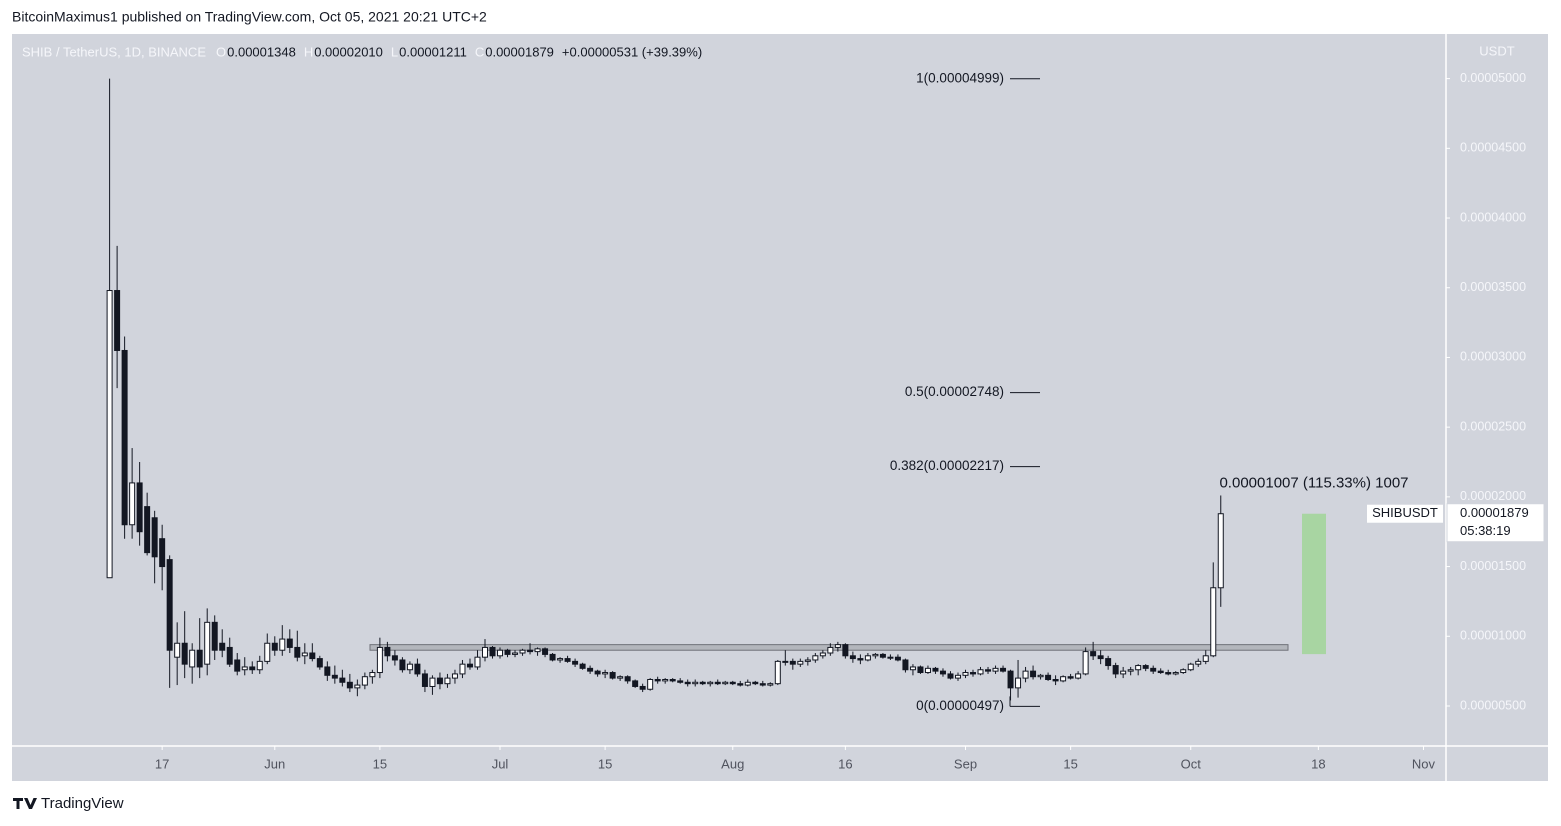 The height and width of the screenshot is (826, 1561). Describe the element at coordinates (380, 763) in the screenshot. I see `x-tick-label: 15` at that location.